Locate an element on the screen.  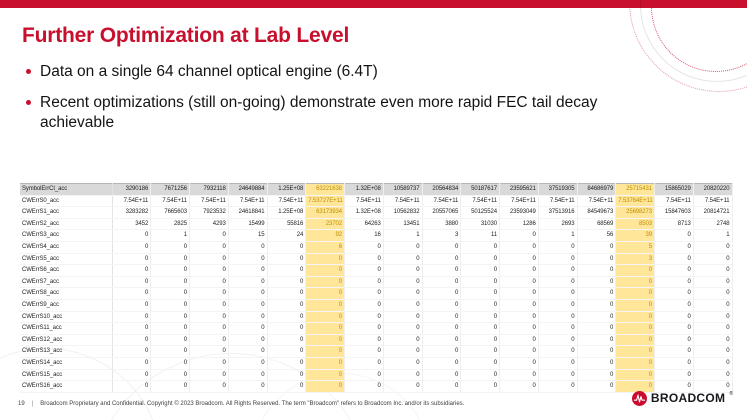
table-cell: 7665603 is located at coordinates (170, 212).